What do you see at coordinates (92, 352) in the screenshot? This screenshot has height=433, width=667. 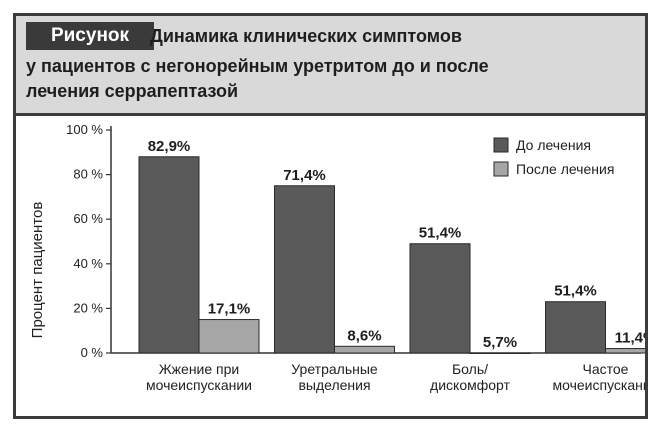 I see `y-tick-label: 0 %` at bounding box center [92, 352].